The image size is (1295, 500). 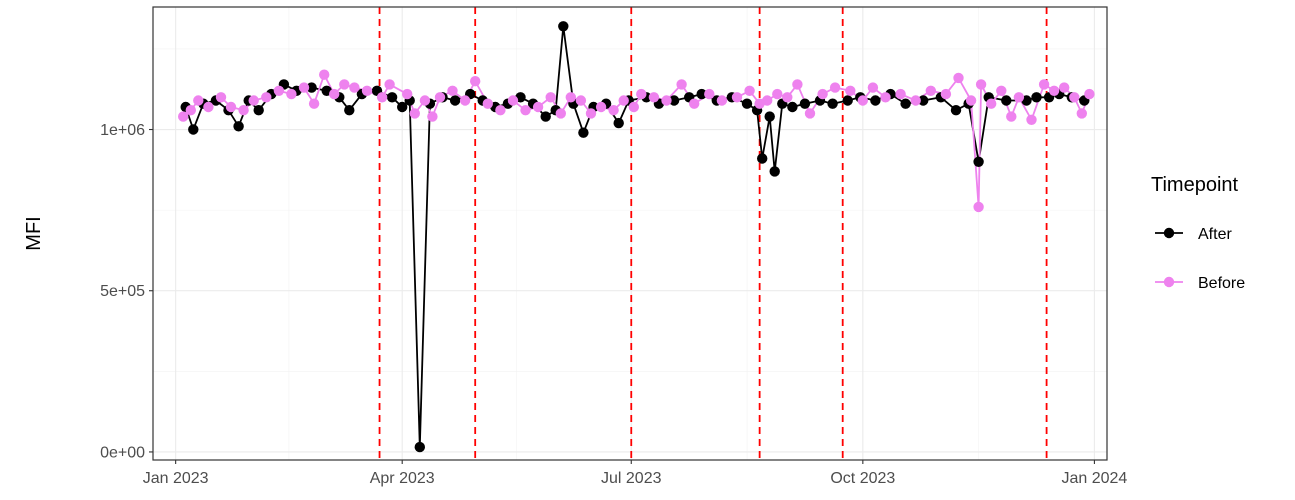 I want to click on x-tick-label: Oct 2023, so click(x=862, y=478).